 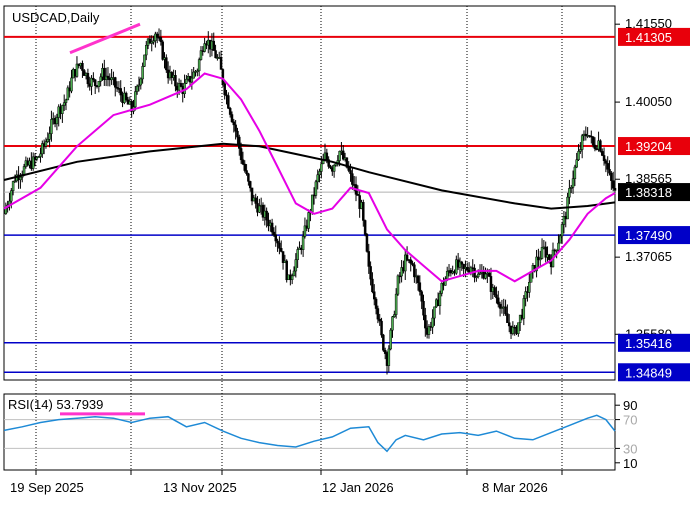 What do you see at coordinates (648, 192) in the screenshot?
I see `current-price-label: 1.38318` at bounding box center [648, 192].